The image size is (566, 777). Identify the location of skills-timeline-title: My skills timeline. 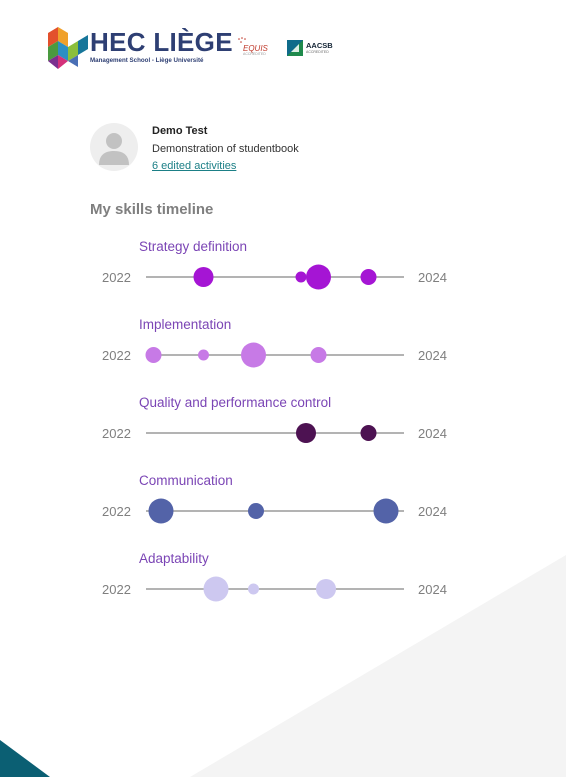
(152, 209).